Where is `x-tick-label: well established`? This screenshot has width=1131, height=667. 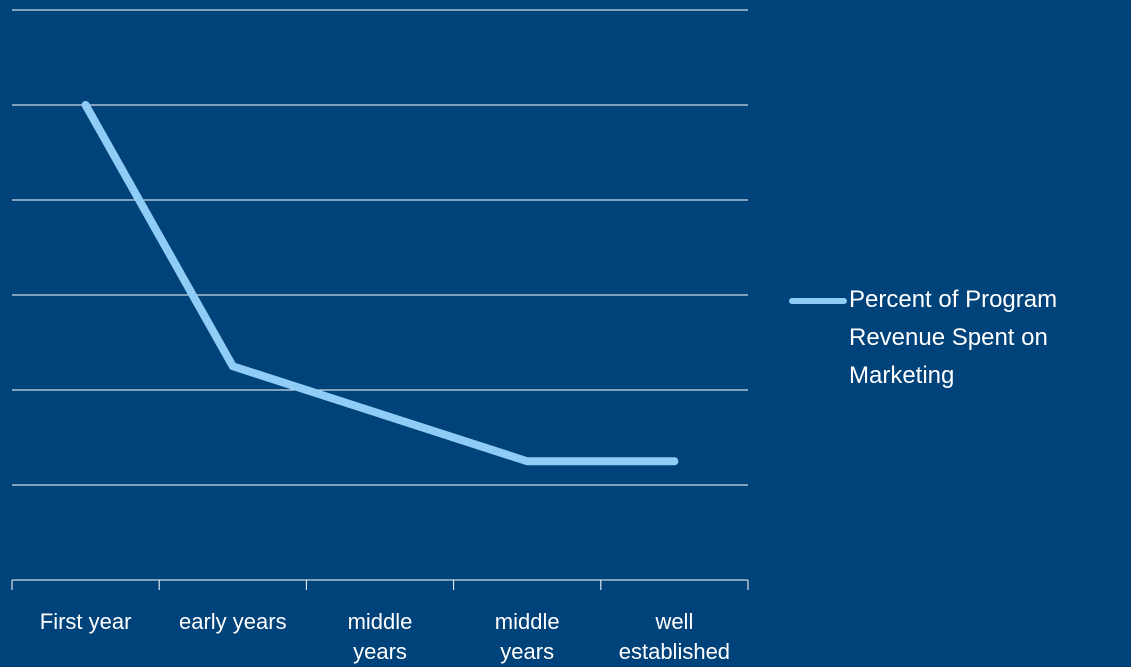
x-tick-label: well established is located at coordinates (674, 636).